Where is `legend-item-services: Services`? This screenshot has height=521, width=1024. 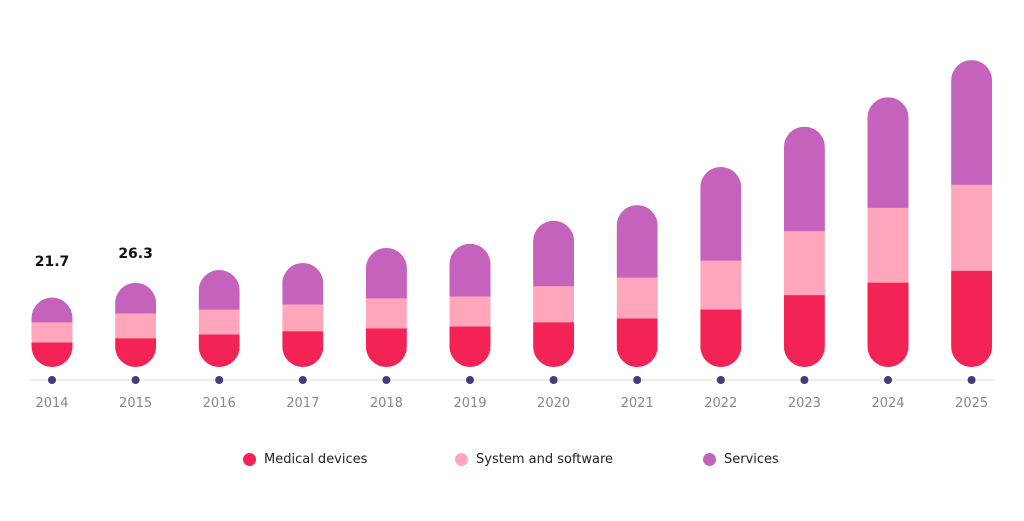 legend-item-services: Services is located at coordinates (741, 459).